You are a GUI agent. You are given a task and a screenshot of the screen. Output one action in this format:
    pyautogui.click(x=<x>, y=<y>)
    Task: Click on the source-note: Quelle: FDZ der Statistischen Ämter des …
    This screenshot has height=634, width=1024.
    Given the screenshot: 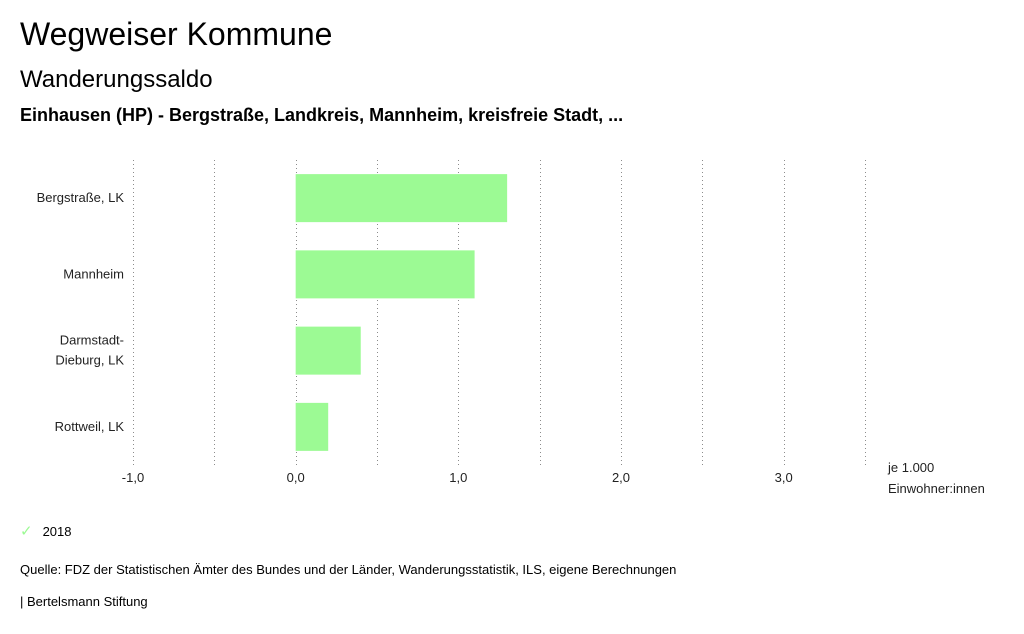 What is the action you would take?
    pyautogui.click(x=348, y=569)
    